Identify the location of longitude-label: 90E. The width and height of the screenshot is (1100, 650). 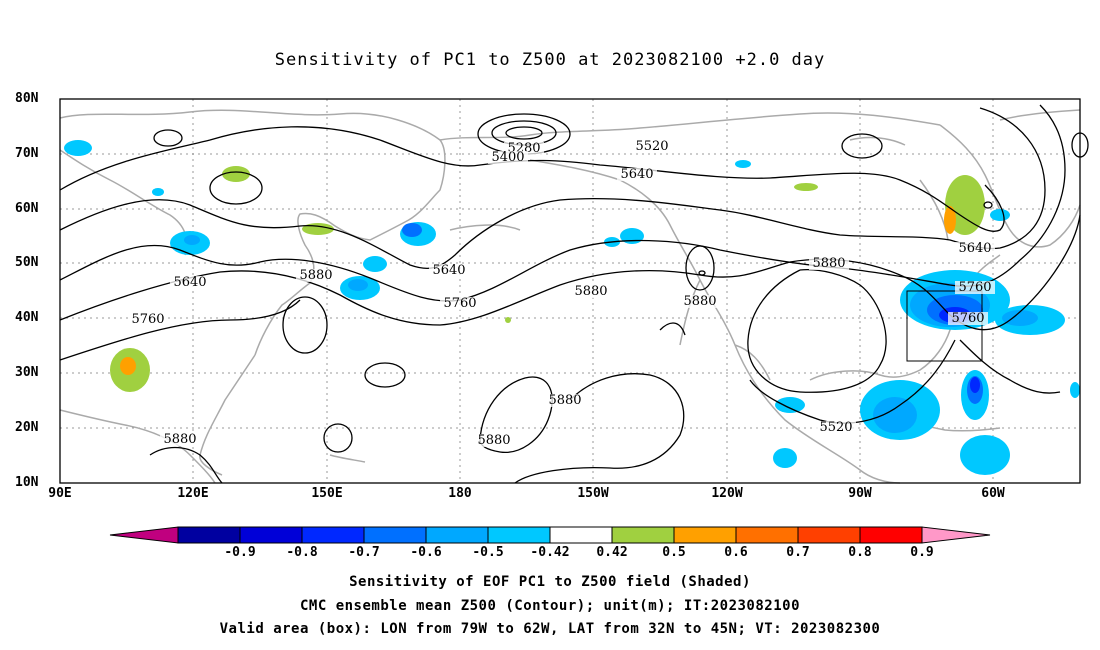
(60, 493).